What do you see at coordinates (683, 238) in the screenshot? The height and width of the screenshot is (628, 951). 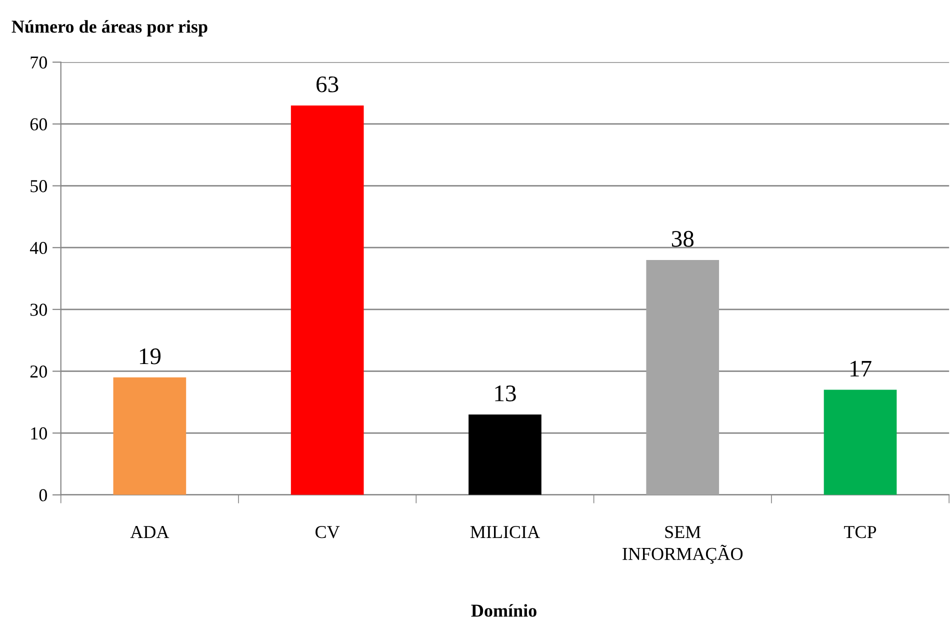 I see `data-label: 38` at bounding box center [683, 238].